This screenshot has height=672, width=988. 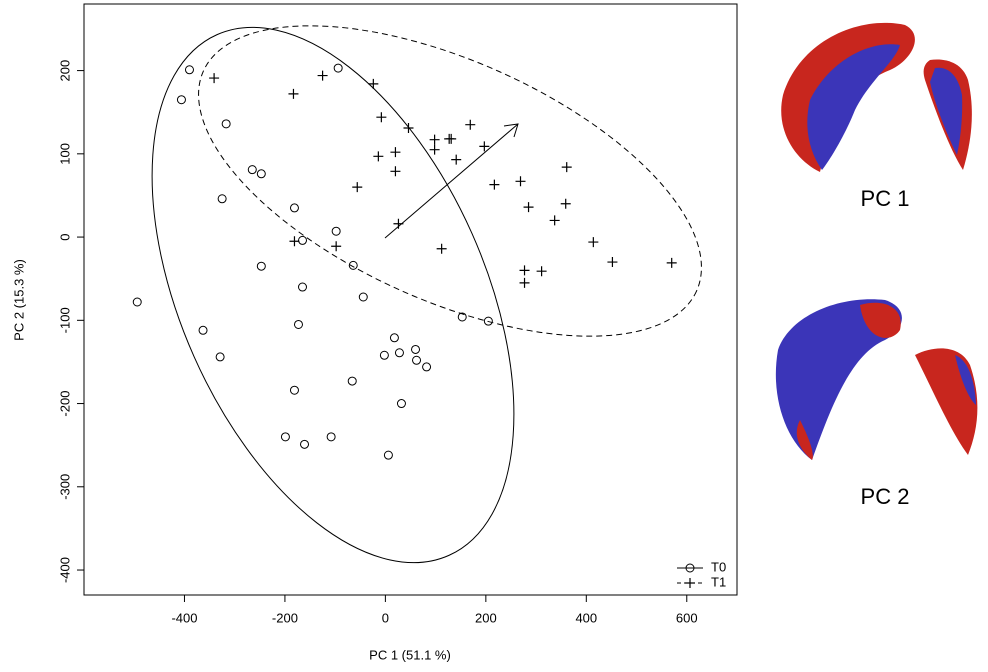 I want to click on x-tick-label: -200, so click(x=285, y=617).